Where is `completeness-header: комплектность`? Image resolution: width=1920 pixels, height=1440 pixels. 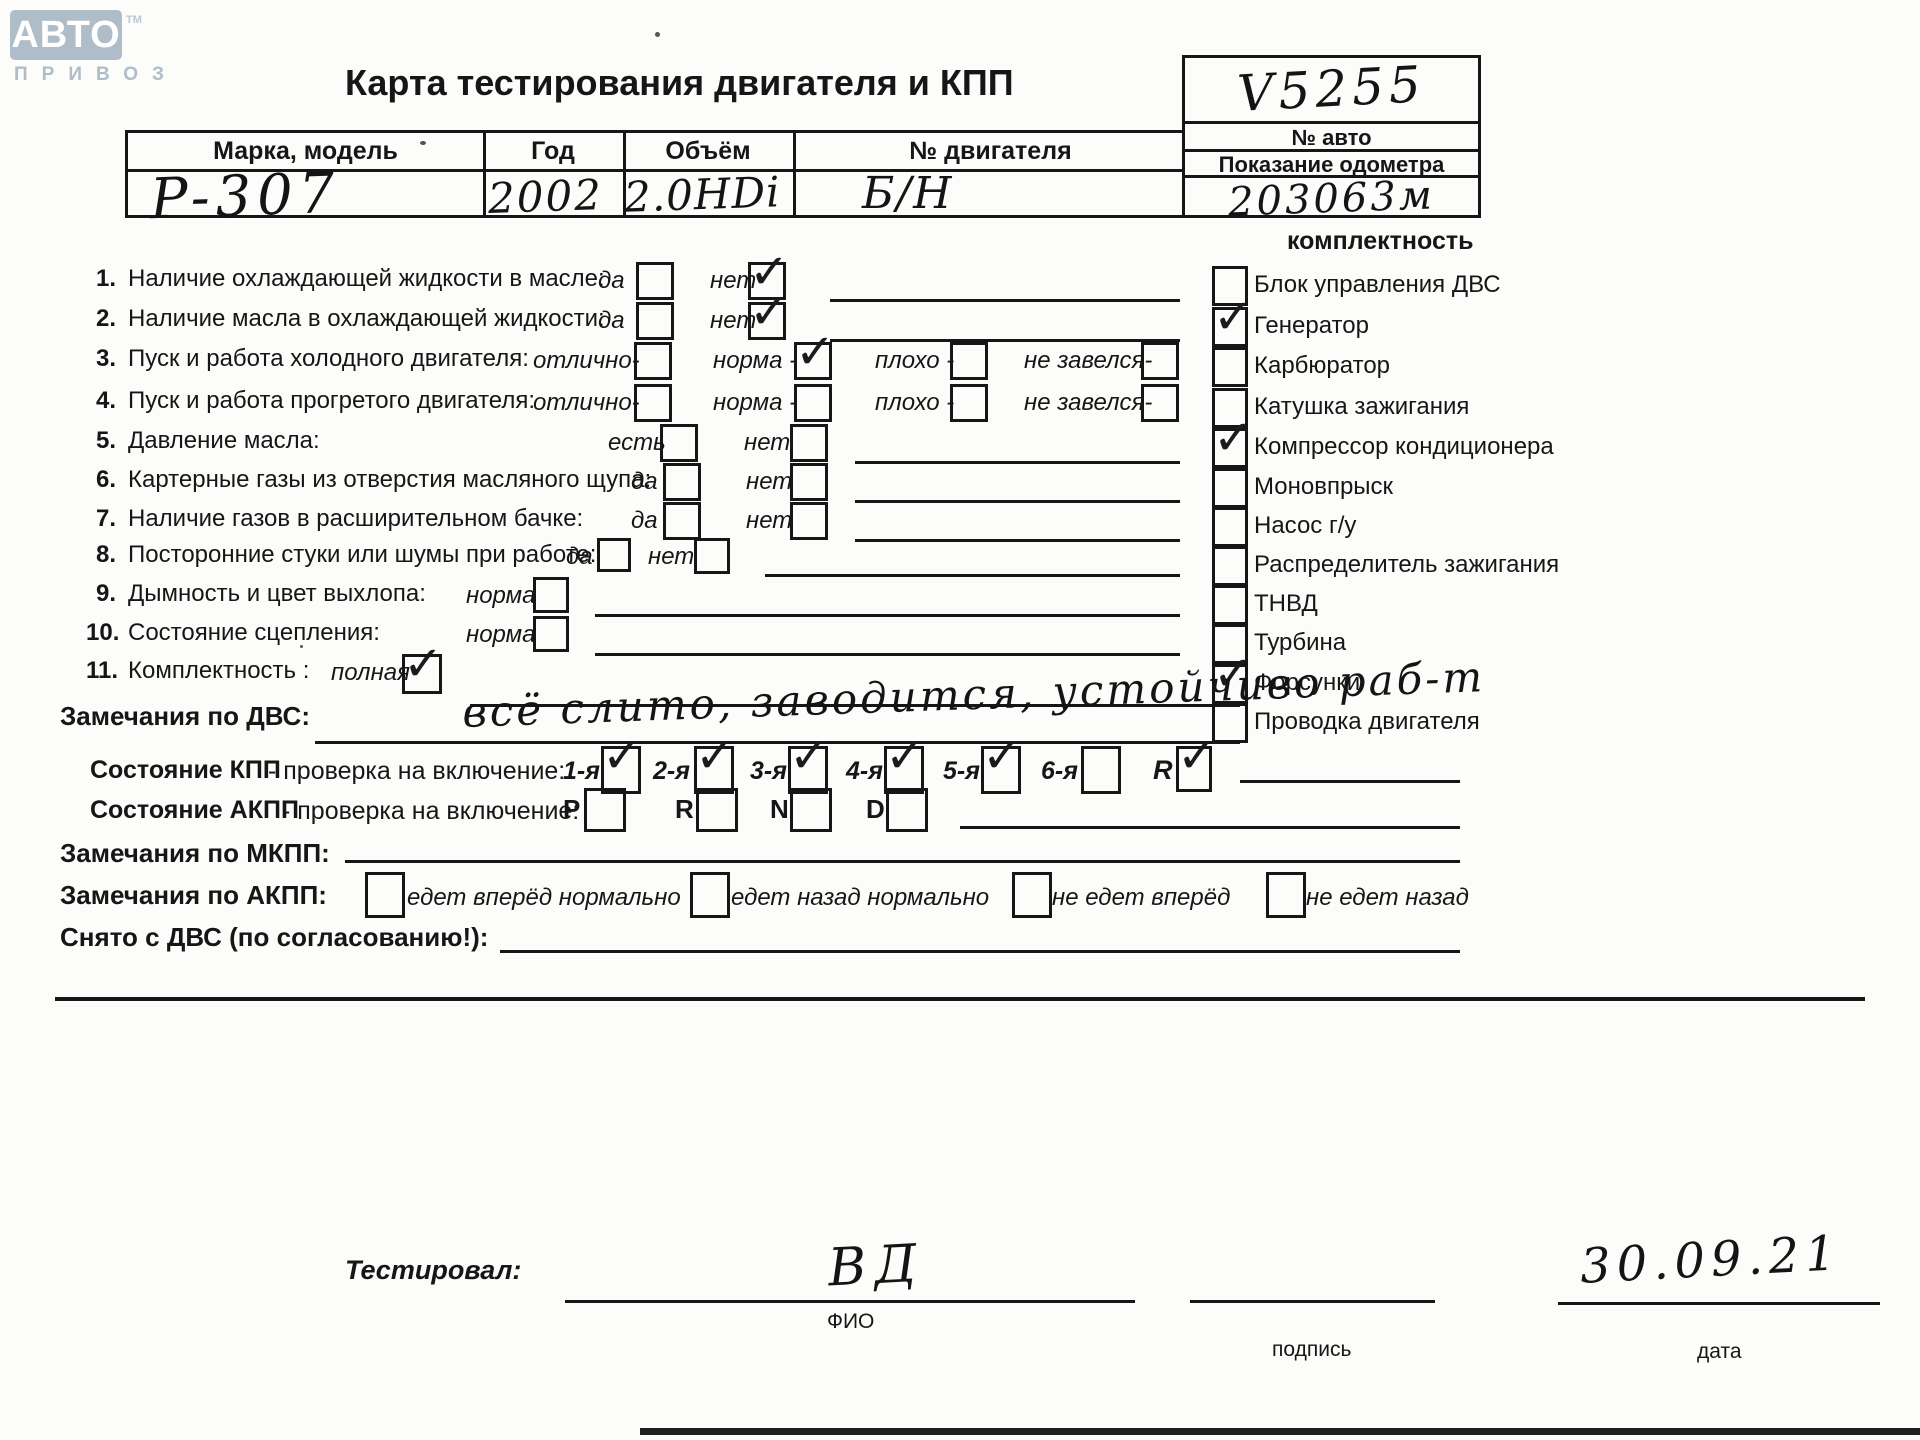
completeness-header: комплектность is located at coordinates (1380, 241).